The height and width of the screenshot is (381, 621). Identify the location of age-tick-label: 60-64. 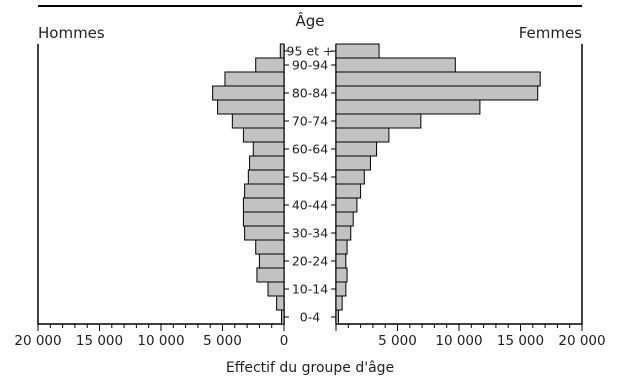
(310, 149).